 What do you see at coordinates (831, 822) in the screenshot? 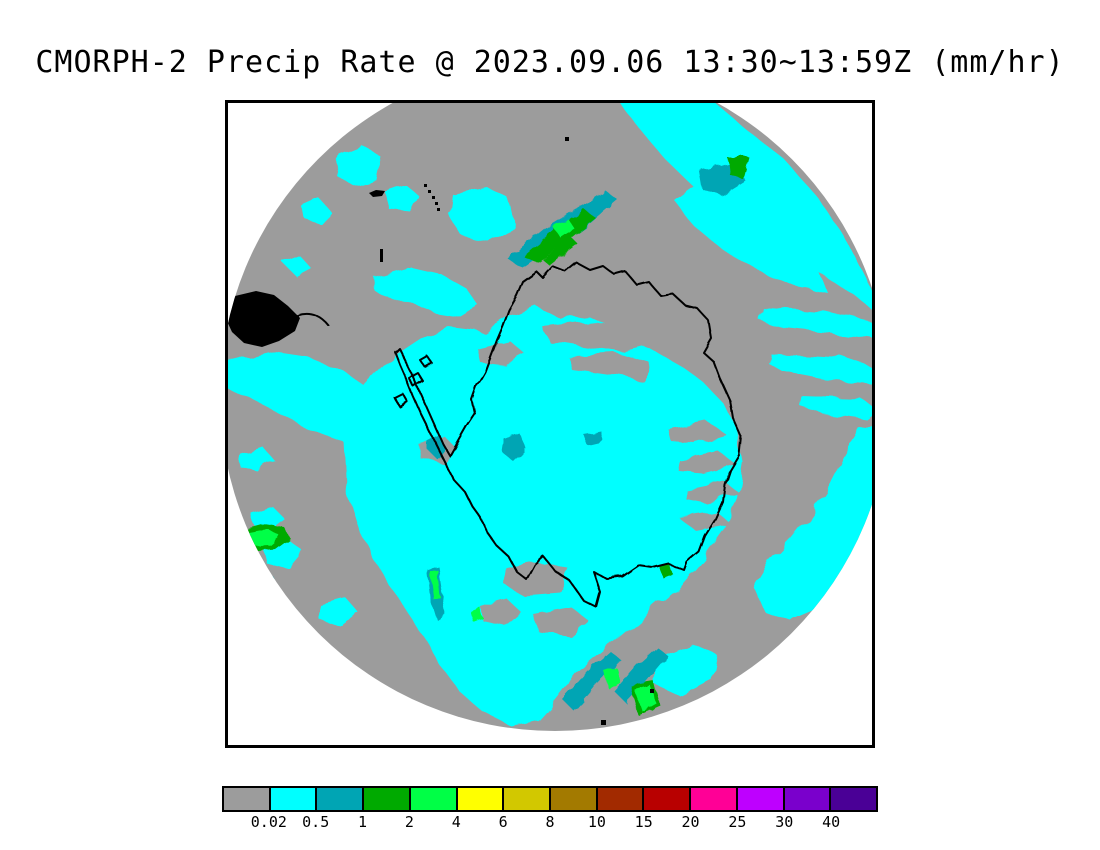
I see `colorbar-tick-label: 40` at bounding box center [831, 822].